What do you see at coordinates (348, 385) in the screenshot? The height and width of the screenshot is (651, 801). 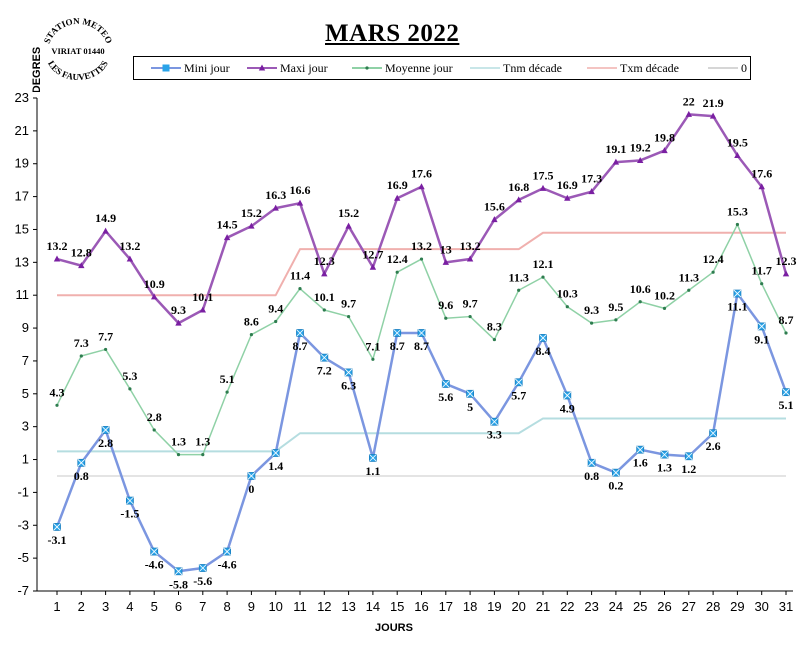 I see `mini-data-label: 6.3` at bounding box center [348, 385].